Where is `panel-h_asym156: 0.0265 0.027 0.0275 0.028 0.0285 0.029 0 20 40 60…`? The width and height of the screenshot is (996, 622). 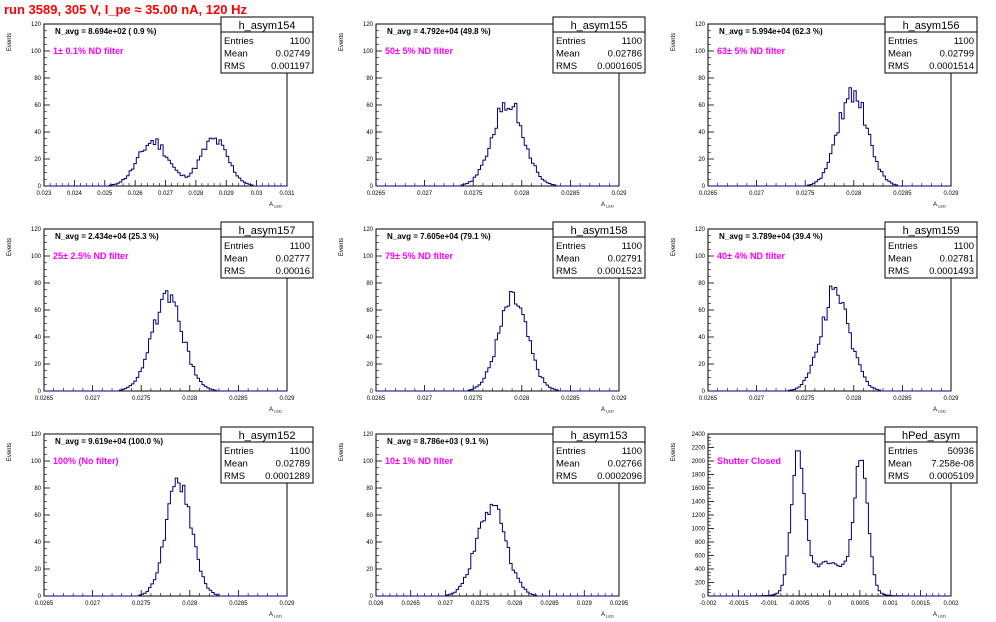 panel-h_asym156: 0.0265 0.027 0.0275 0.028 0.0285 0.029 0 20 40 60… is located at coordinates (824, 112).